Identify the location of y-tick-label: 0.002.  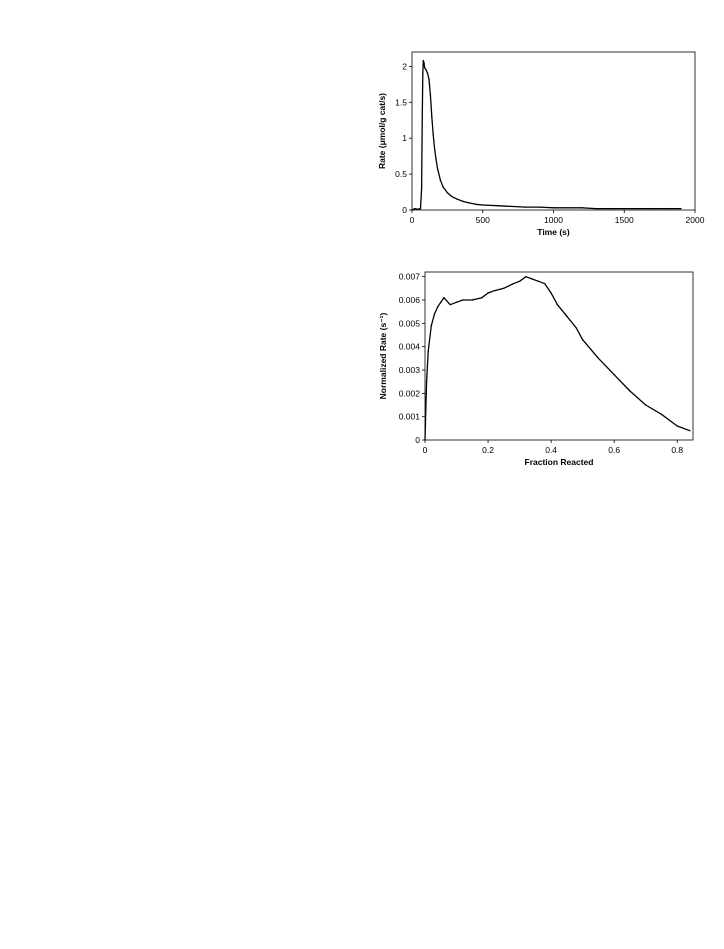
(410, 393).